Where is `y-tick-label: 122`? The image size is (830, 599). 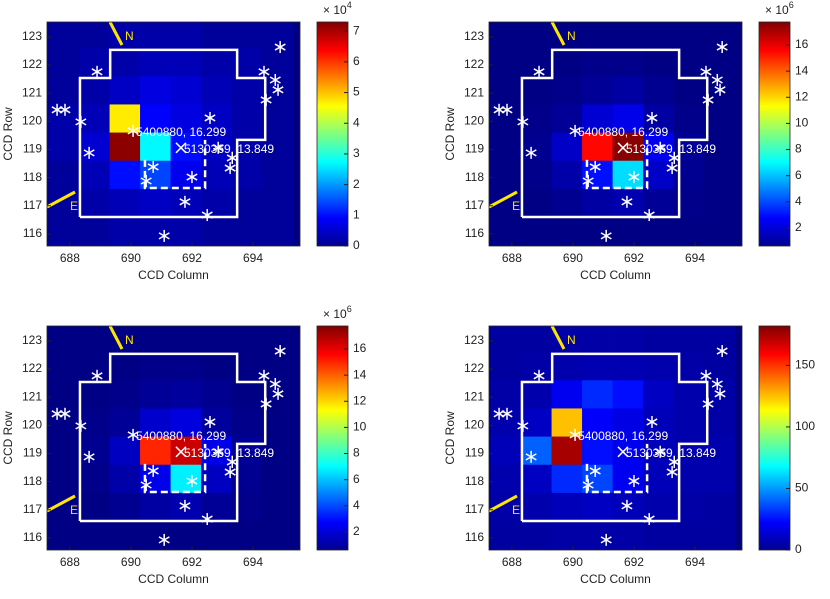
y-tick-label: 122 is located at coordinates (32, 368).